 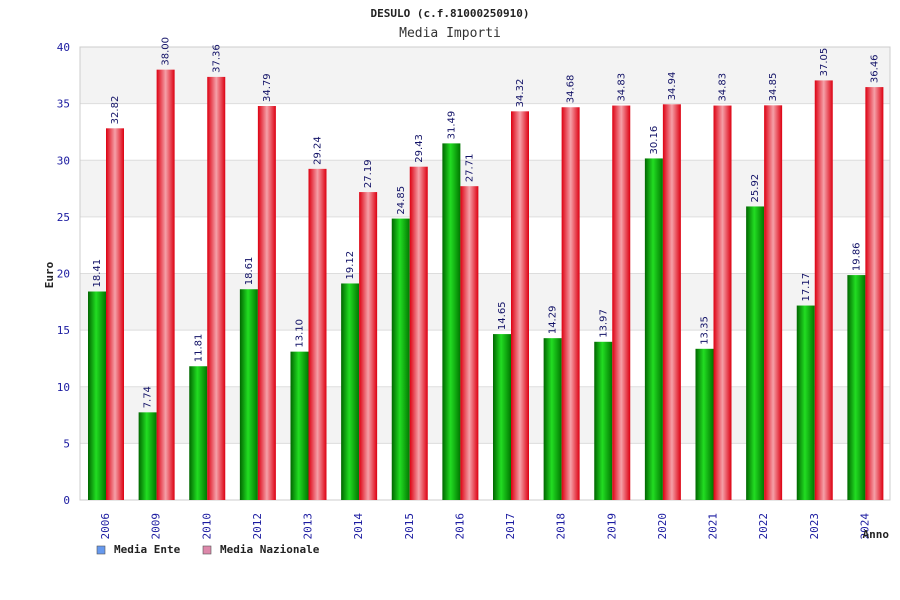 What do you see at coordinates (63, 47) in the screenshot?
I see `y-tick-label: 40` at bounding box center [63, 47].